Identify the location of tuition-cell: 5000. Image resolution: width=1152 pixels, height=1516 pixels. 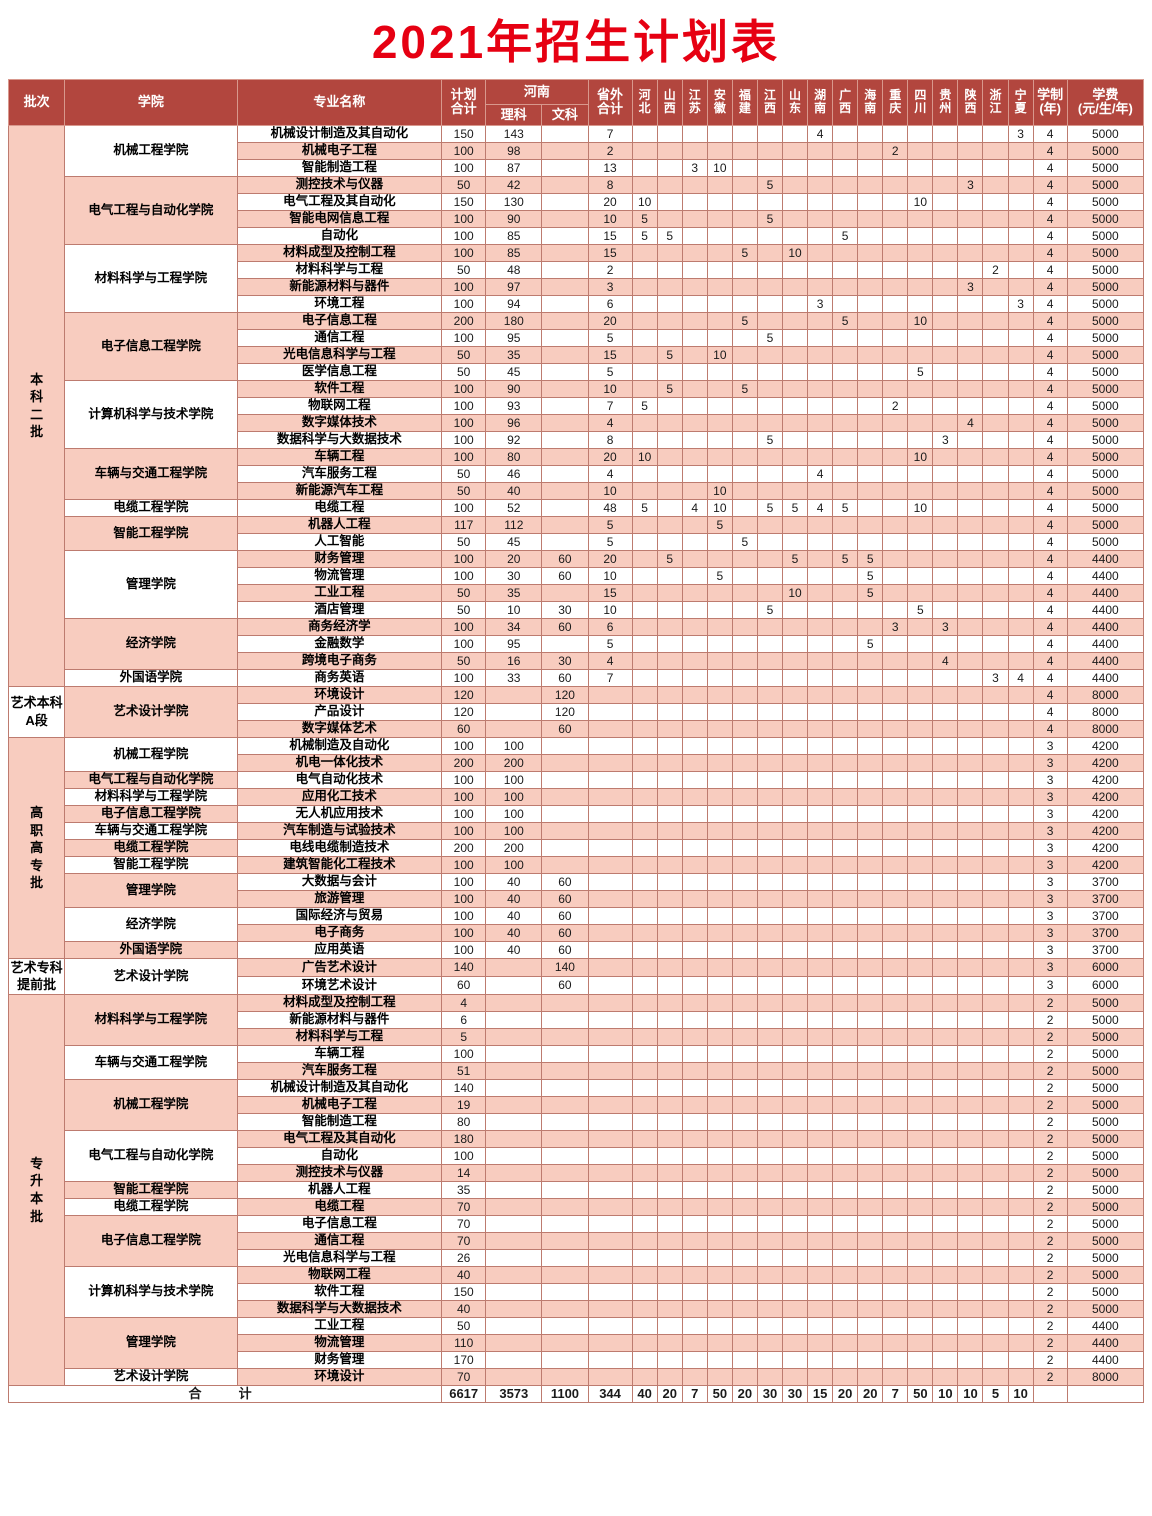
(1105, 337).